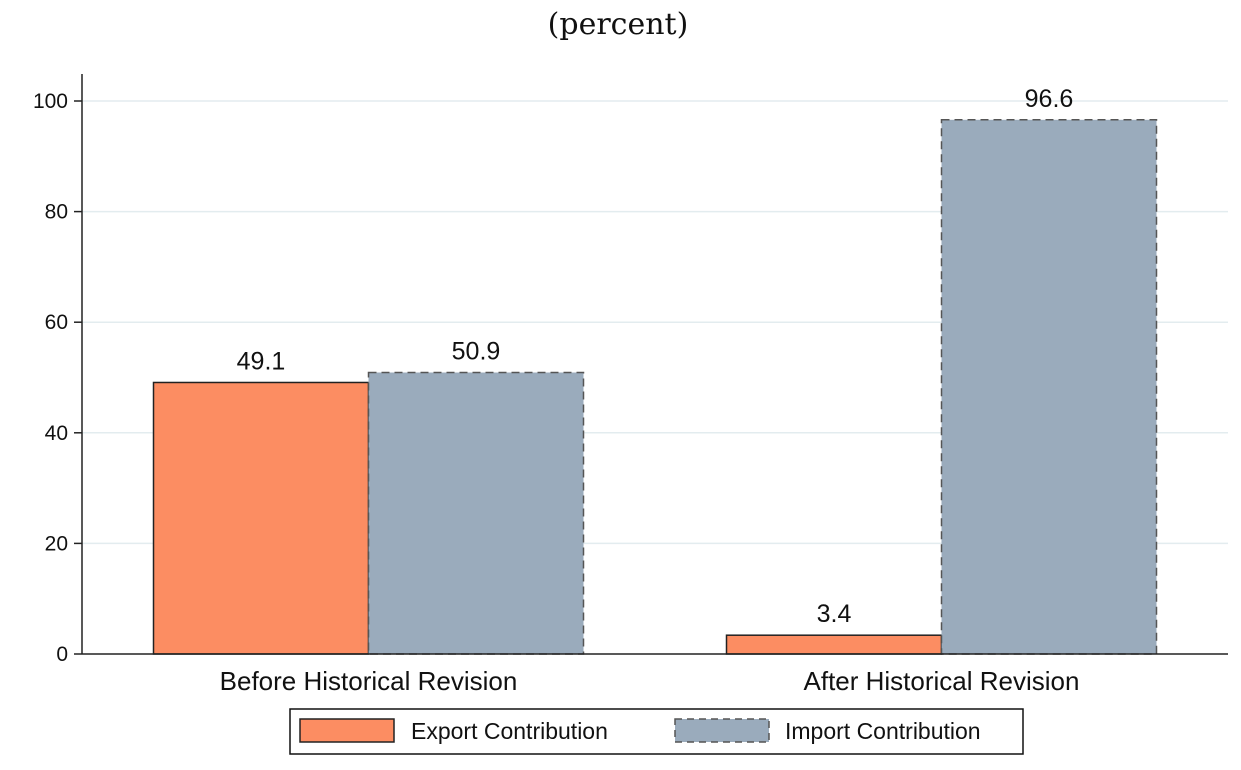  What do you see at coordinates (56, 212) in the screenshot?
I see `y-tick-label: 80` at bounding box center [56, 212].